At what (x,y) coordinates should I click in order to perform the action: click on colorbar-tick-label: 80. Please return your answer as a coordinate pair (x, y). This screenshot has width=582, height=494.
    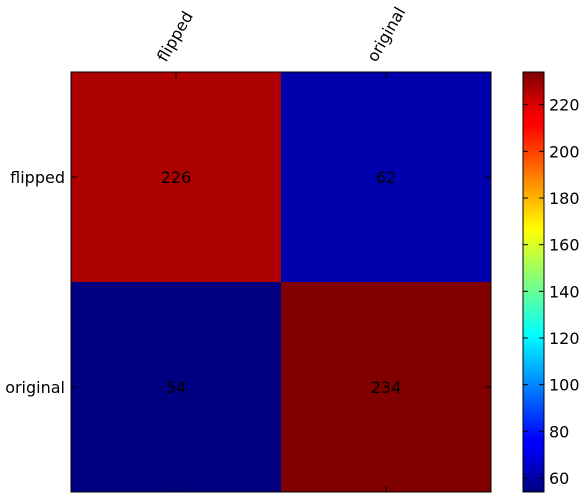
    Looking at the image, I should click on (559, 431).